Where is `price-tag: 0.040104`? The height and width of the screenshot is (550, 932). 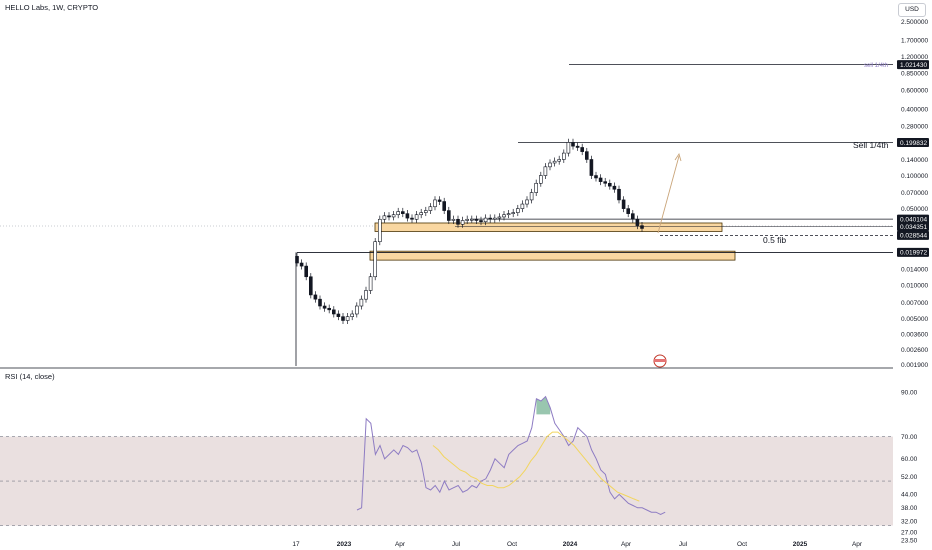
price-tag: 0.040104 is located at coordinates (913, 219).